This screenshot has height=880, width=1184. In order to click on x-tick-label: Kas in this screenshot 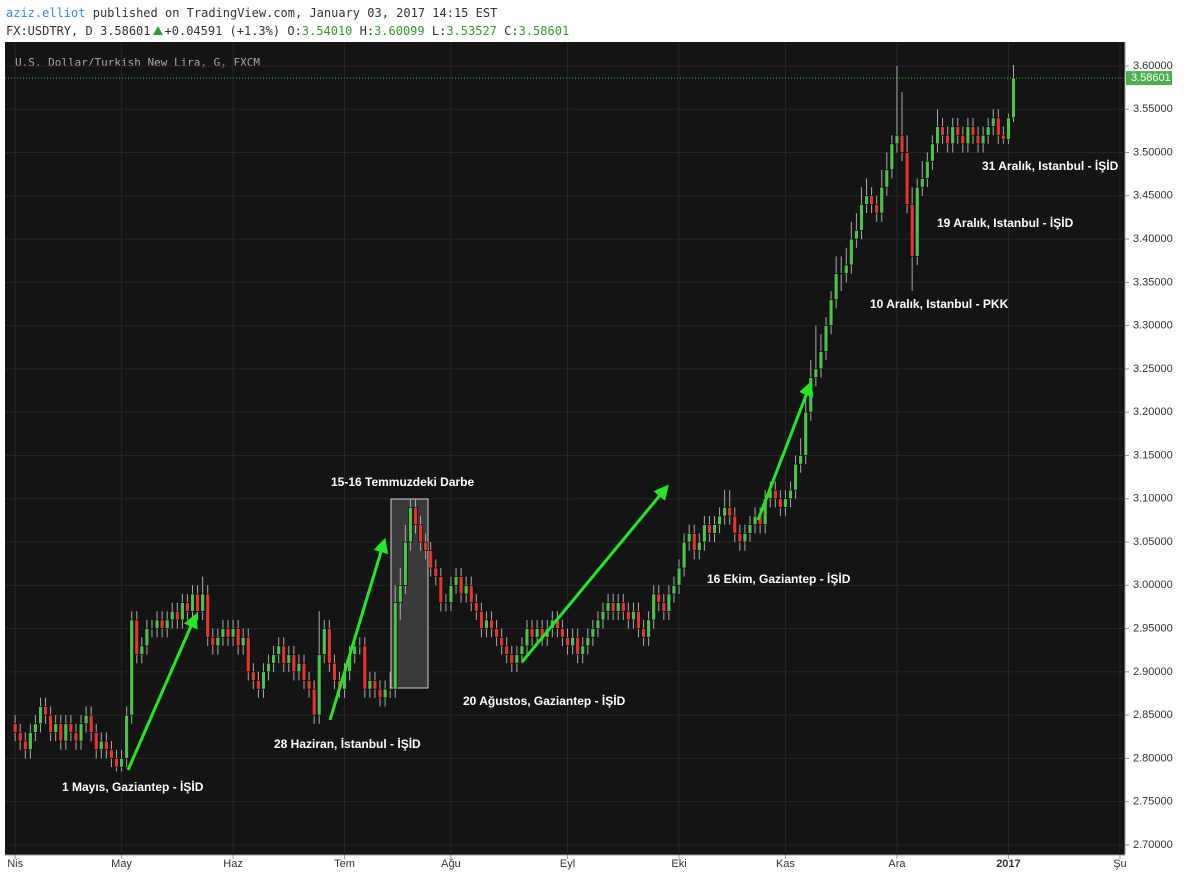, I will do `click(785, 864)`.